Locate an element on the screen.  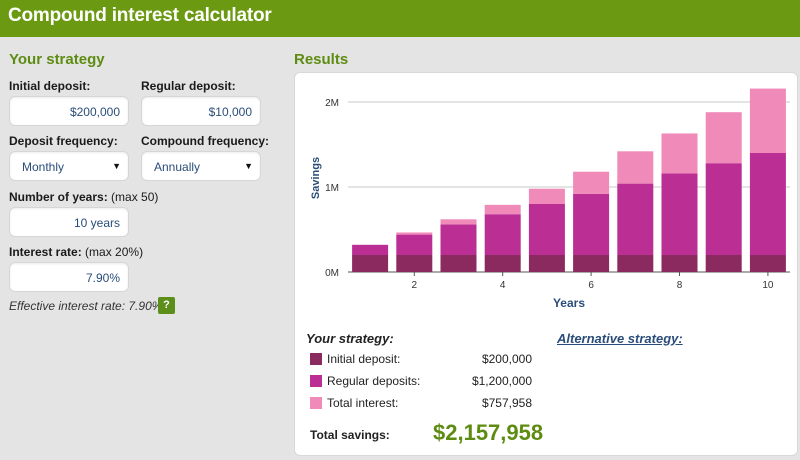
legend-initial-deposit: Initial deposit: $200,000 is located at coordinates (421, 359).